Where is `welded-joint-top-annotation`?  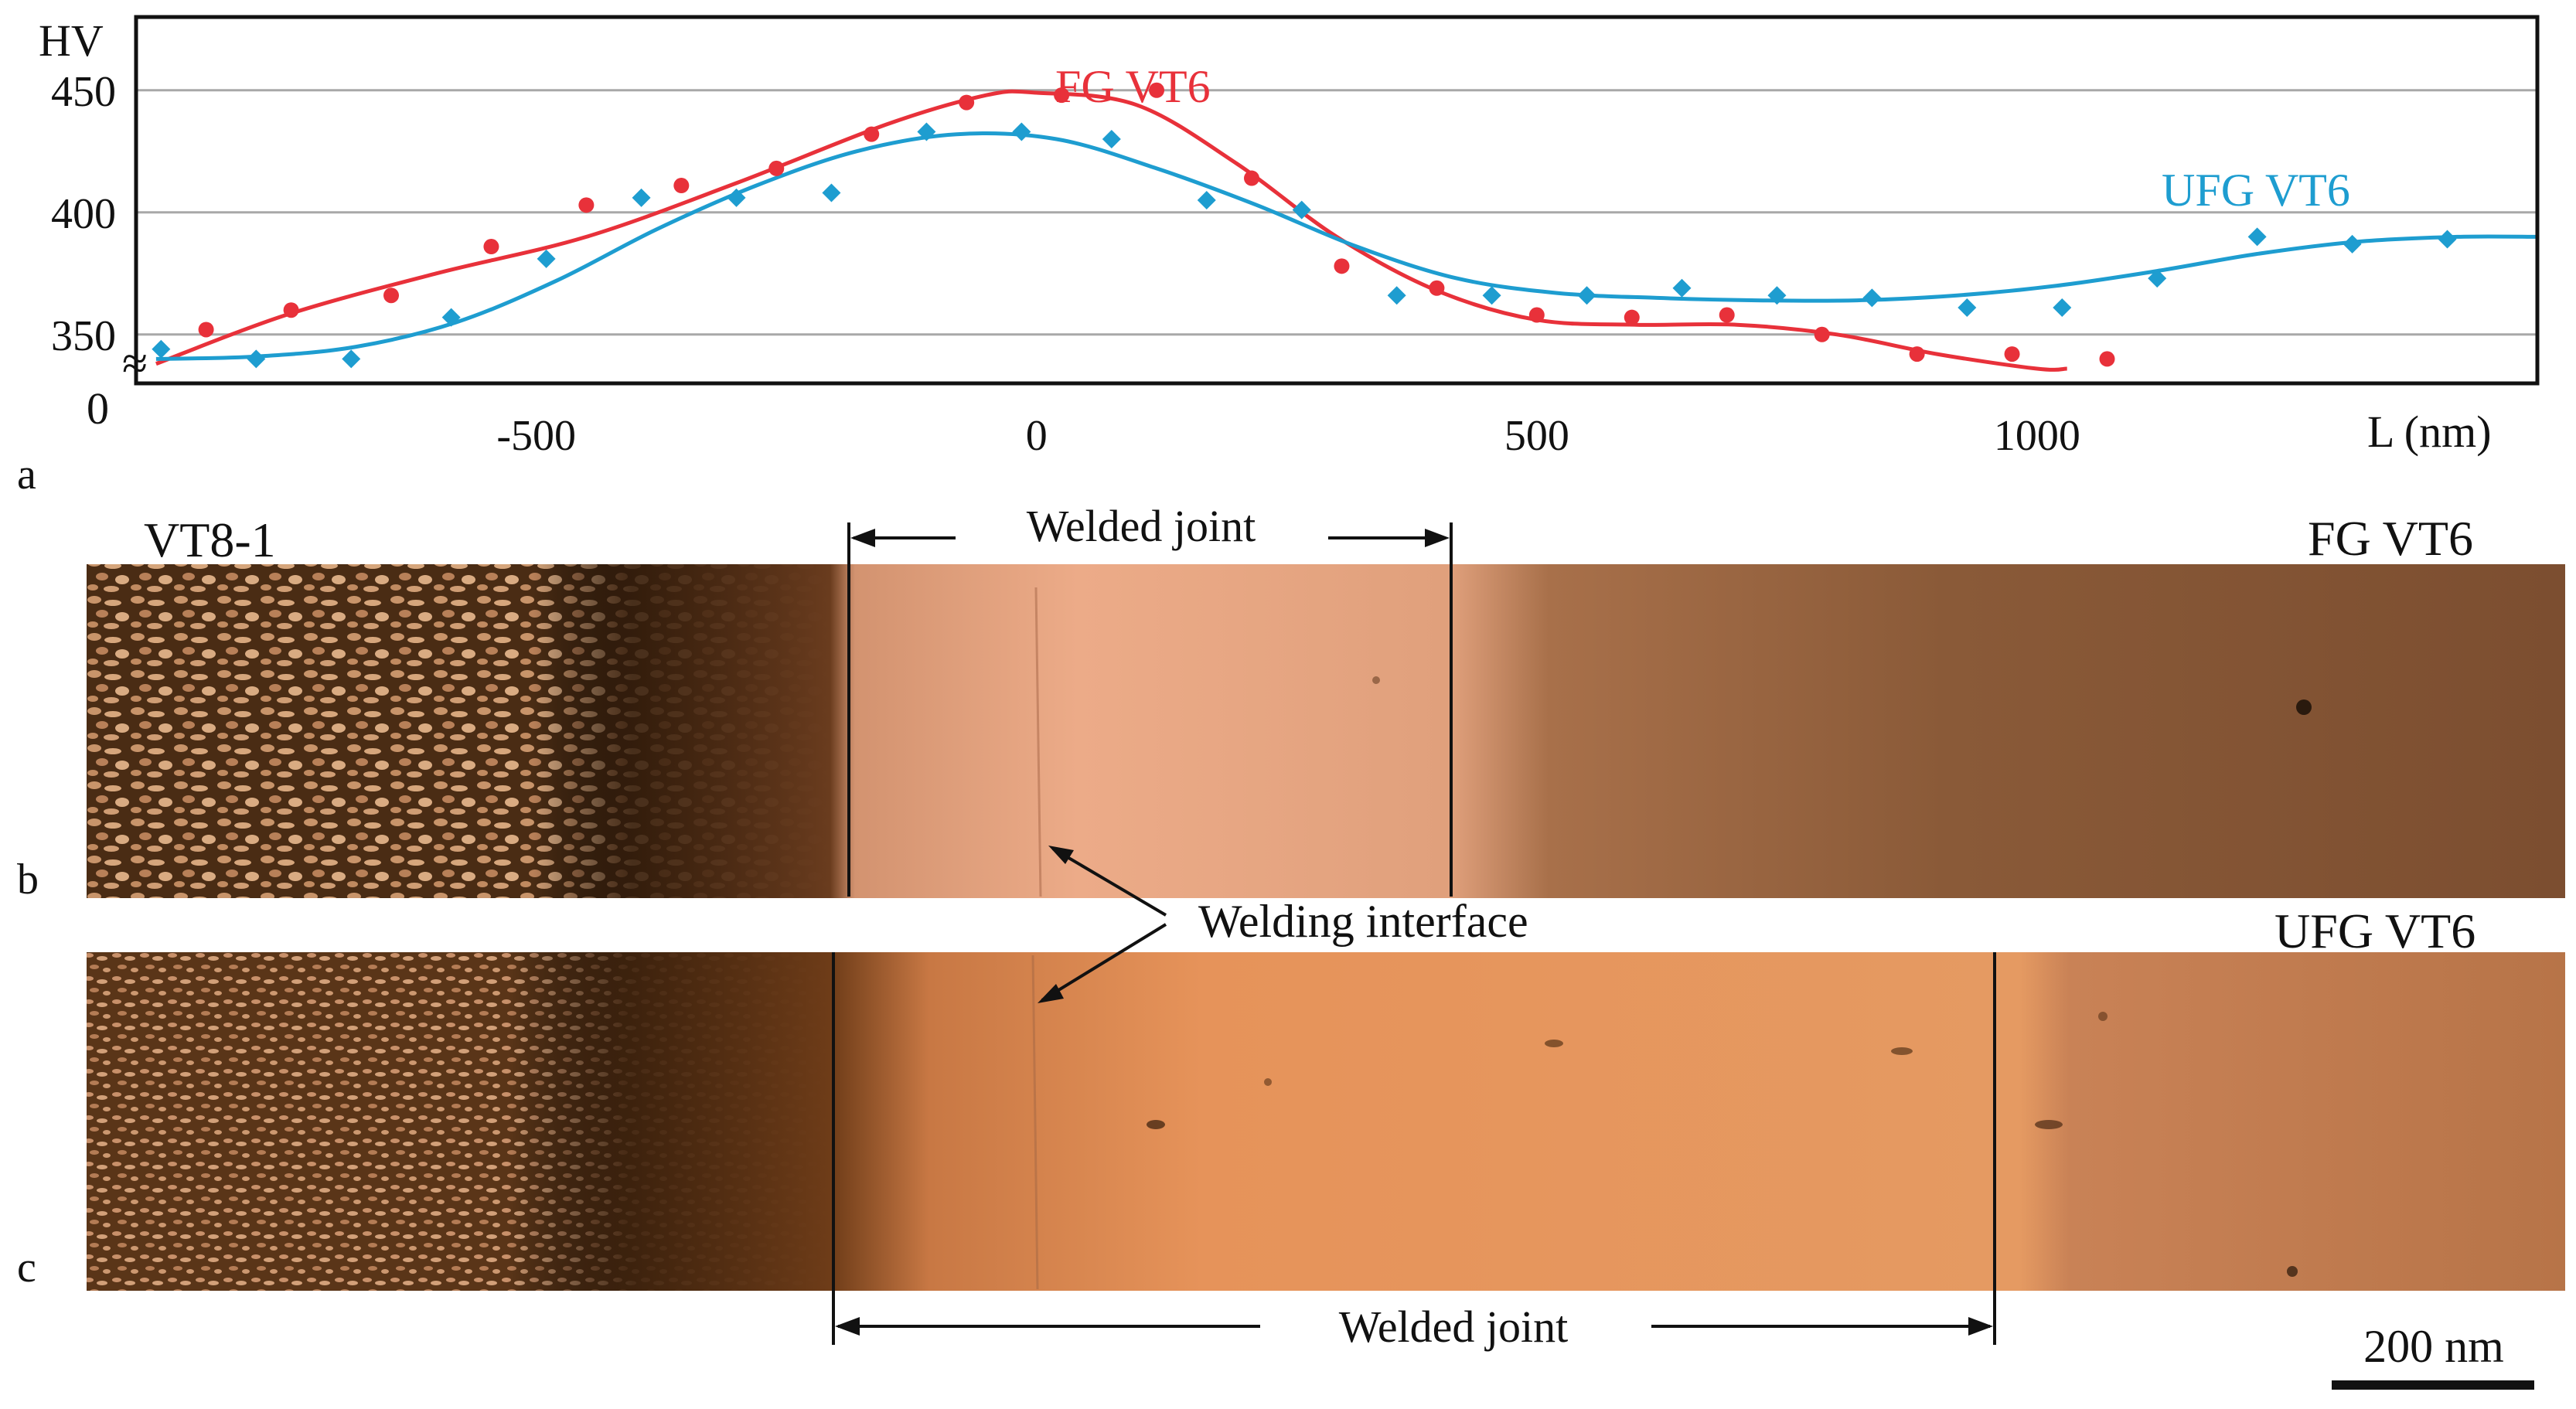
welded-joint-top-annotation is located at coordinates (1150, 709).